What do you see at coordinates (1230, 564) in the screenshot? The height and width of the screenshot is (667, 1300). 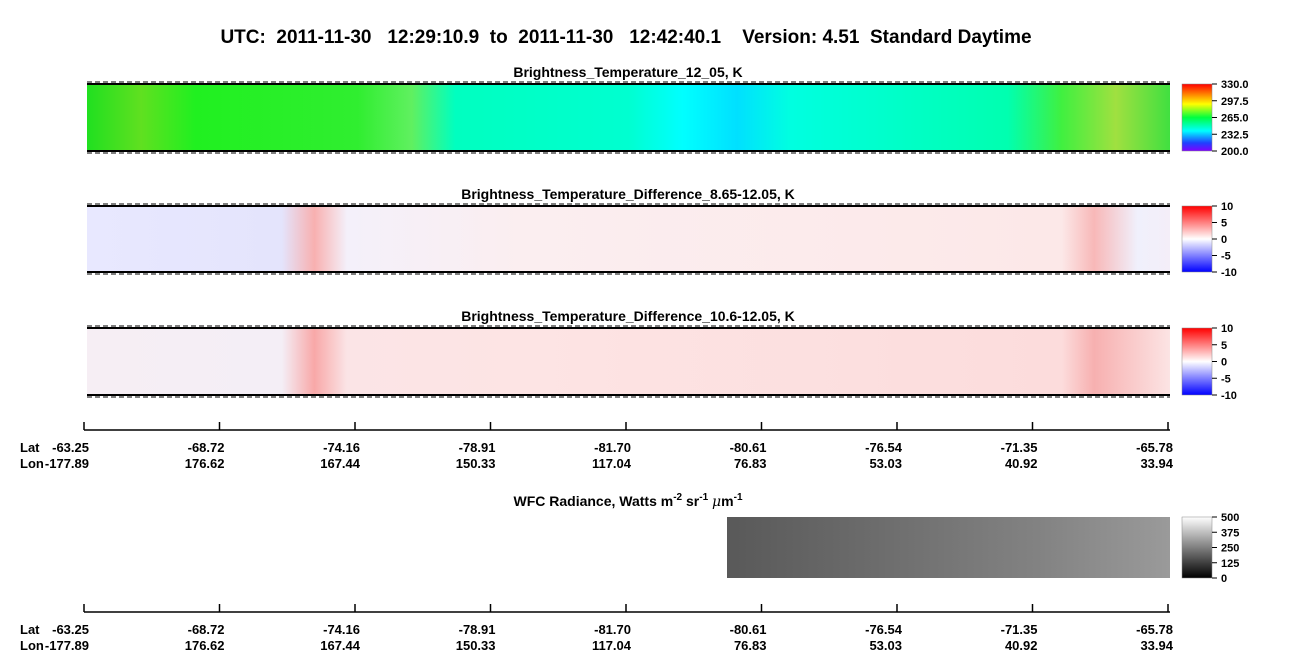 I see `colorbar-tick-label: 125` at bounding box center [1230, 564].